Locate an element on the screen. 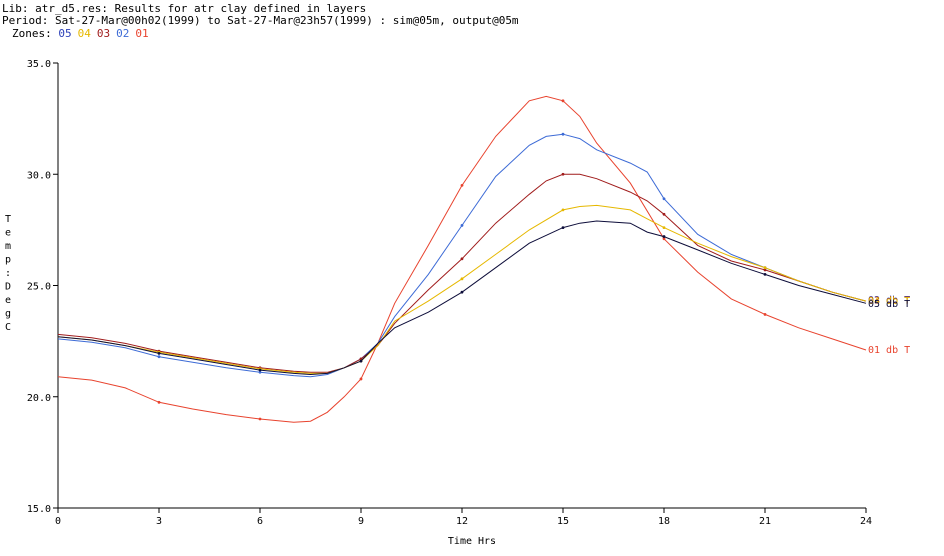 The image size is (944, 556). y-tick-label: 25.0 is located at coordinates (39, 287).